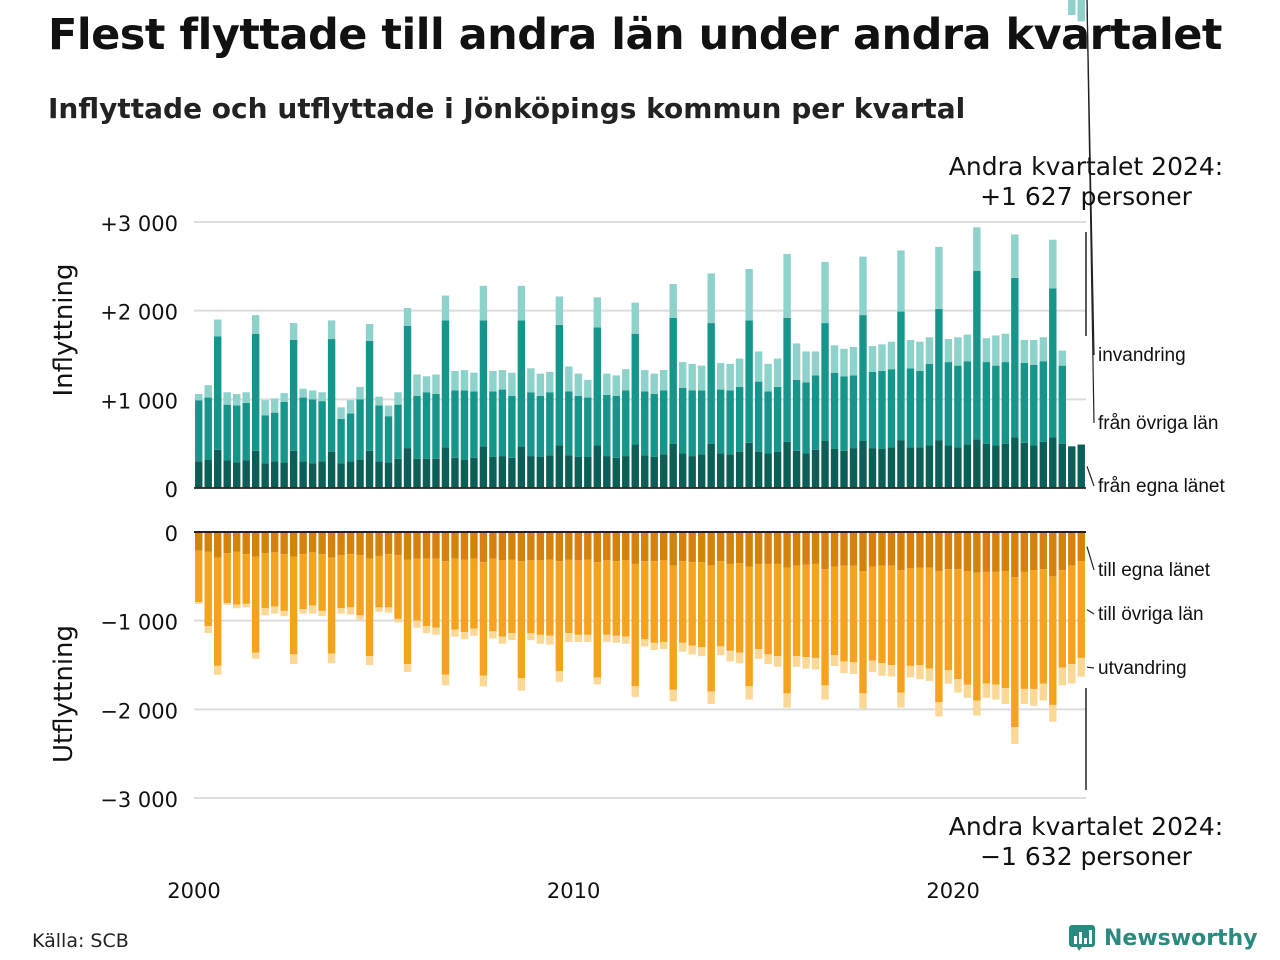  I want to click on y-tick-label: 0, so click(171, 534).